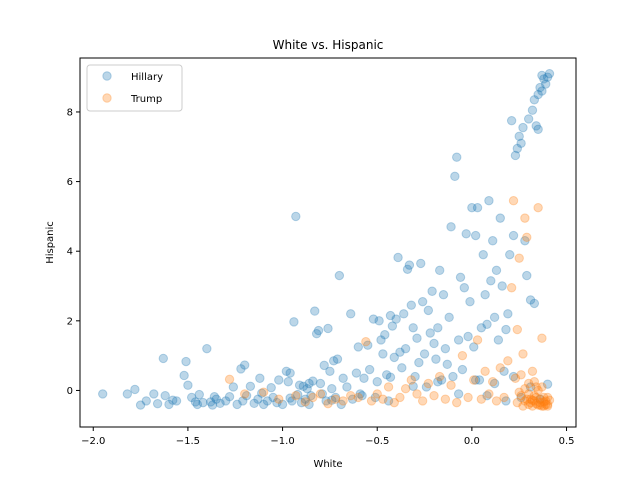  I want to click on y-tick-label: 8, so click(70, 112).